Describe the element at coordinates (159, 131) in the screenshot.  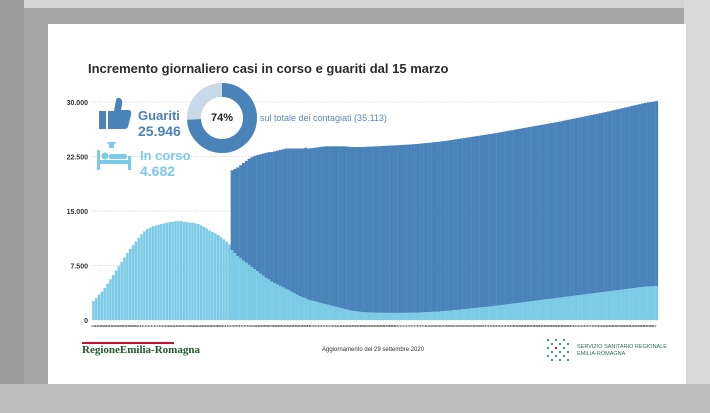
I see `guariti-value: 25.946` at that location.